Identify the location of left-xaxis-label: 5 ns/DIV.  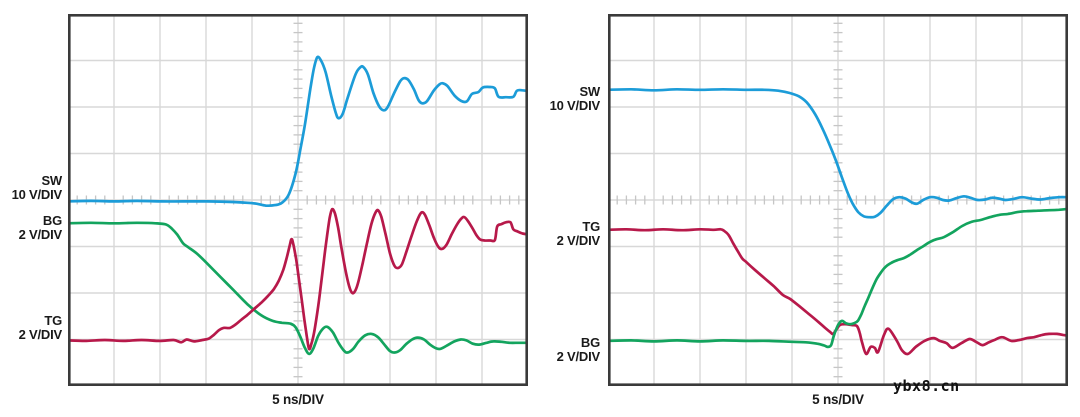
(298, 399).